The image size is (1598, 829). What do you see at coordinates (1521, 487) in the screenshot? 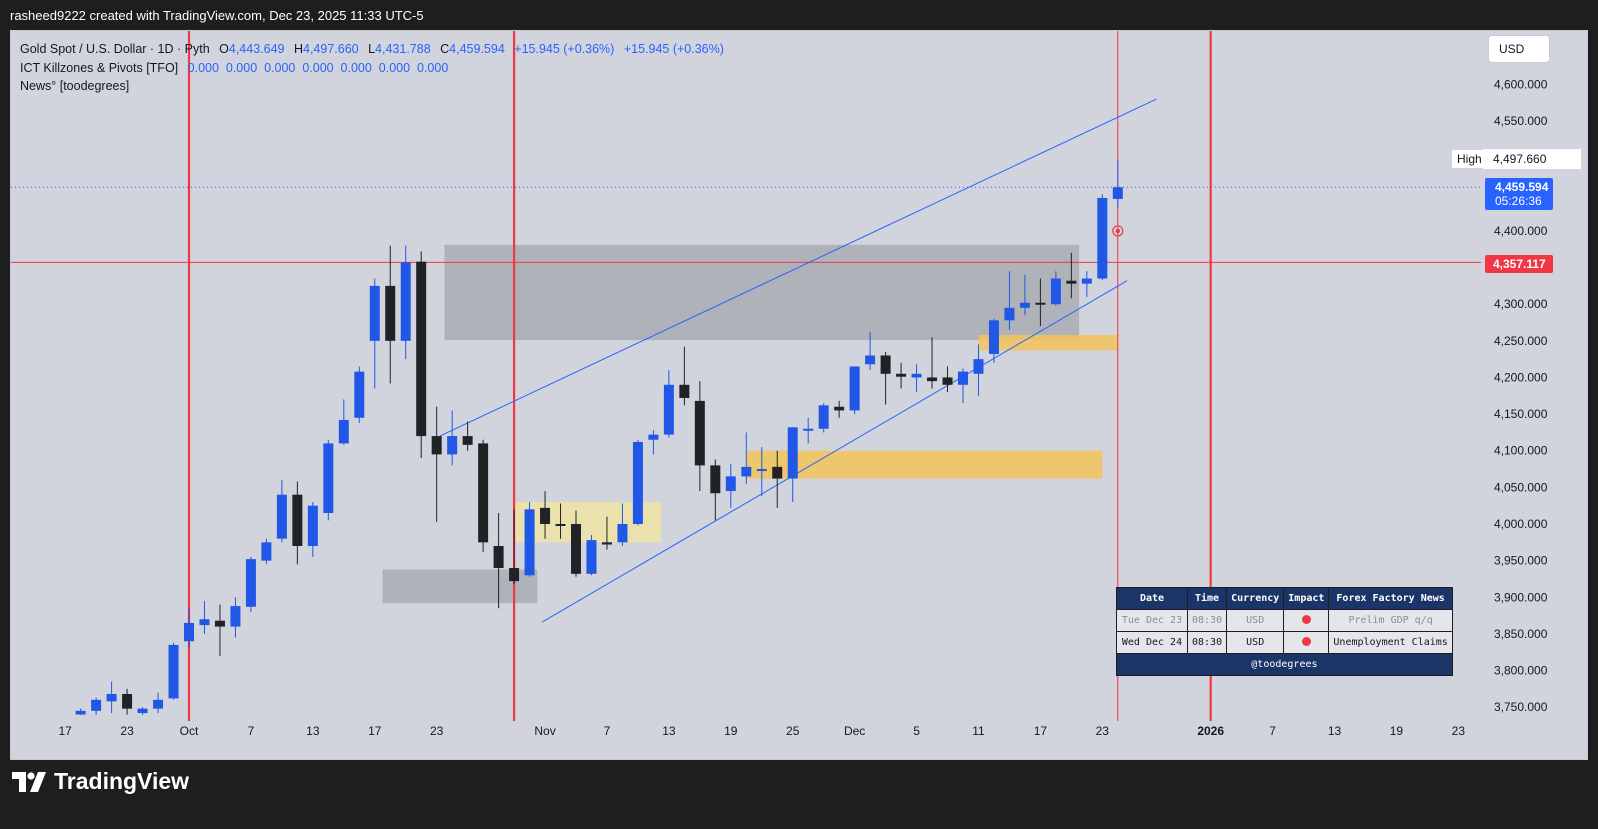
I see `y-axis-tick-label: 4,050.000` at bounding box center [1521, 487].